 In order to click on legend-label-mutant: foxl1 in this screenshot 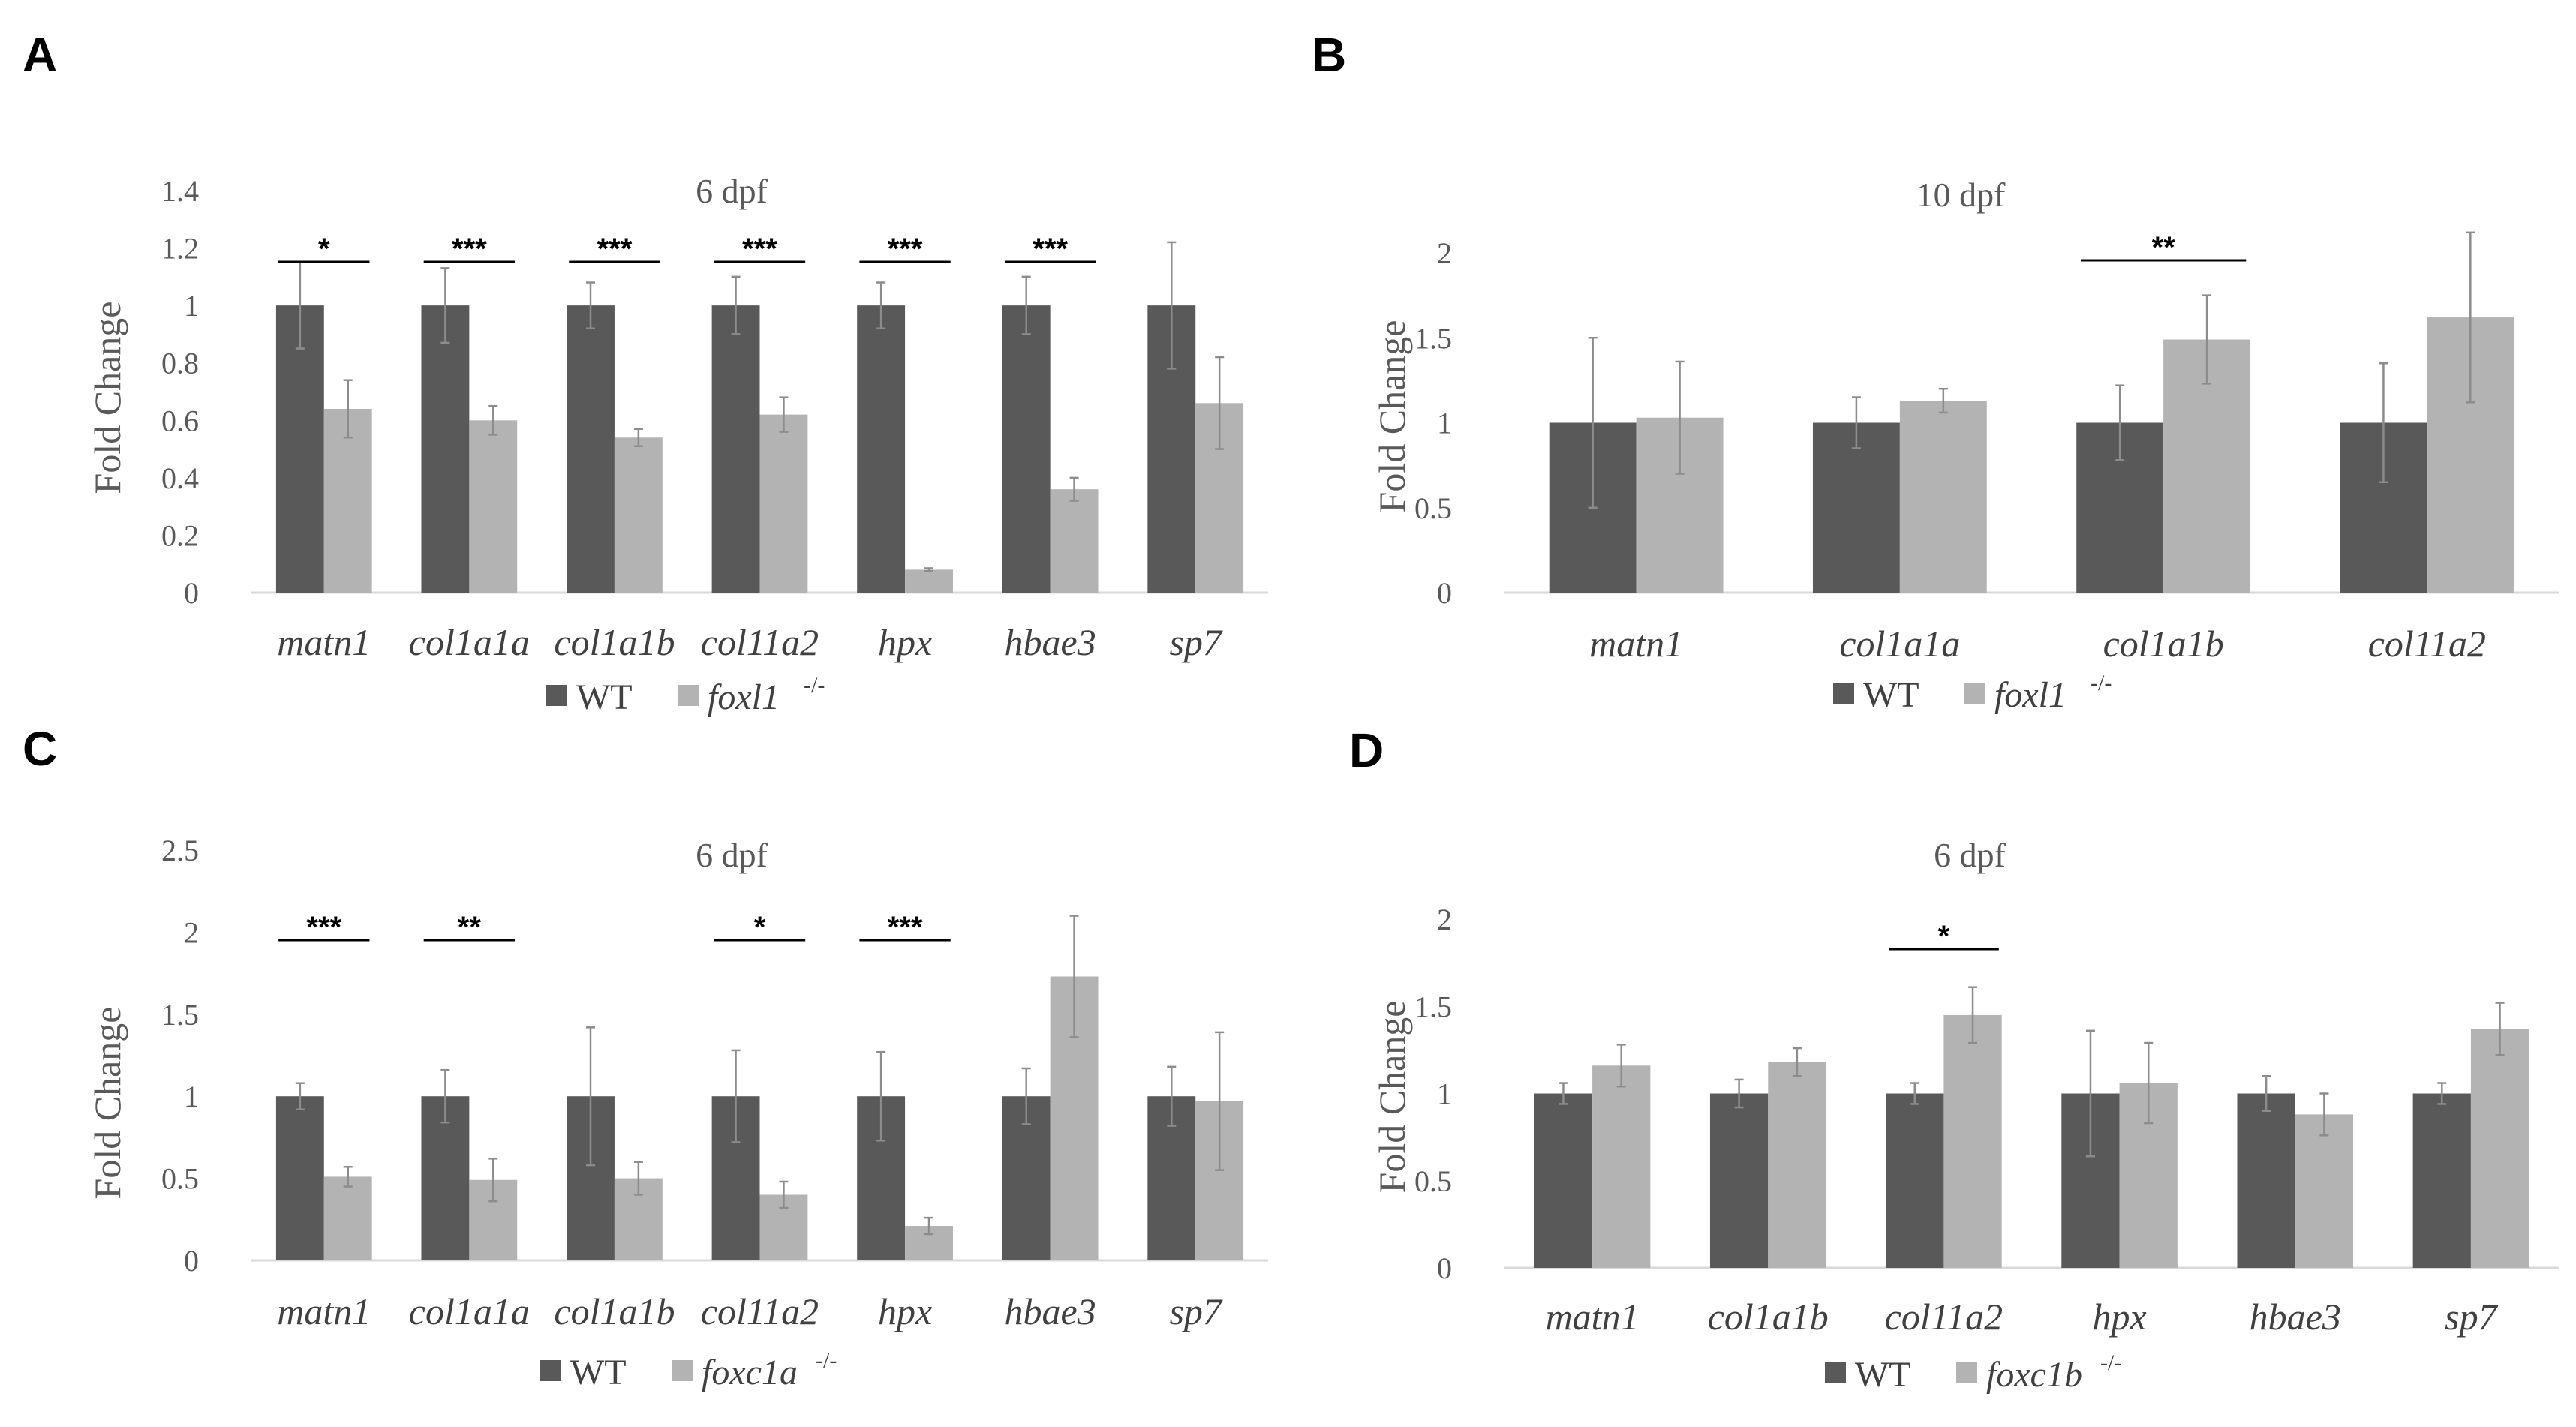, I will do `click(744, 697)`.